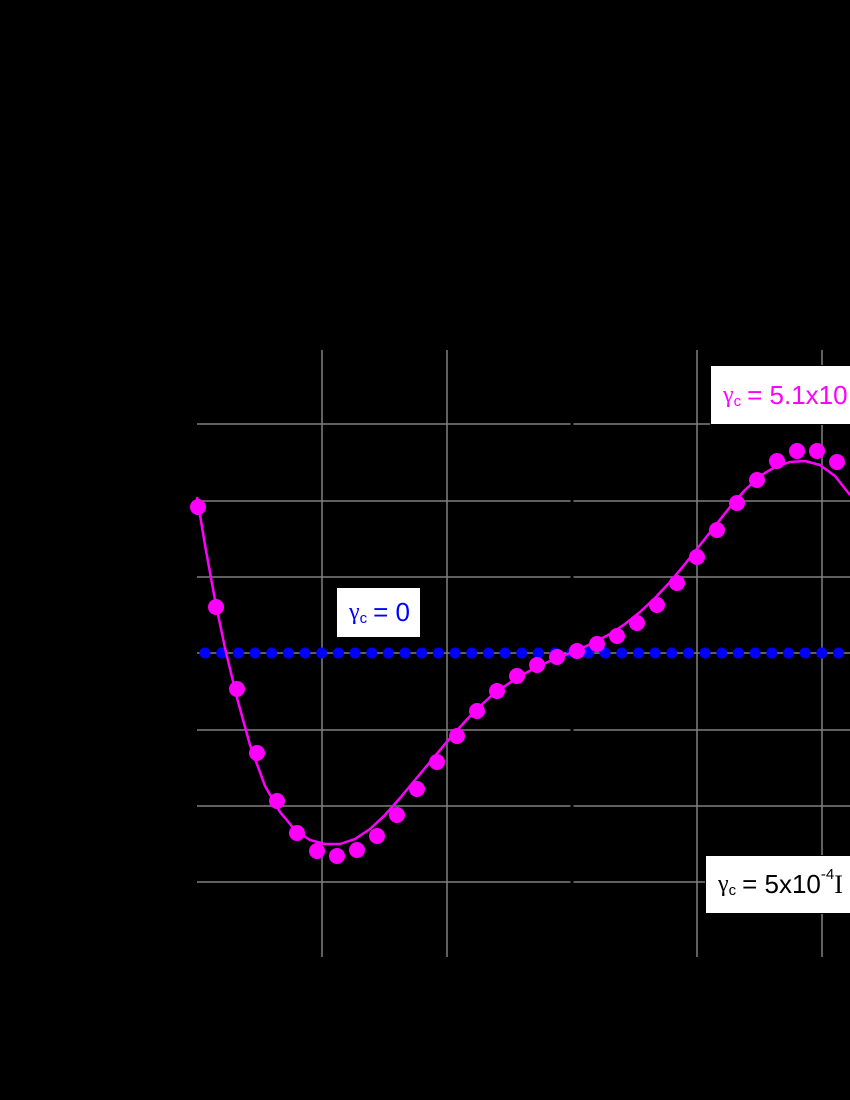 This screenshot has width=850, height=1100. I want to click on annotation-gamma-51: γ c = 5.1x10, so click(780, 395).